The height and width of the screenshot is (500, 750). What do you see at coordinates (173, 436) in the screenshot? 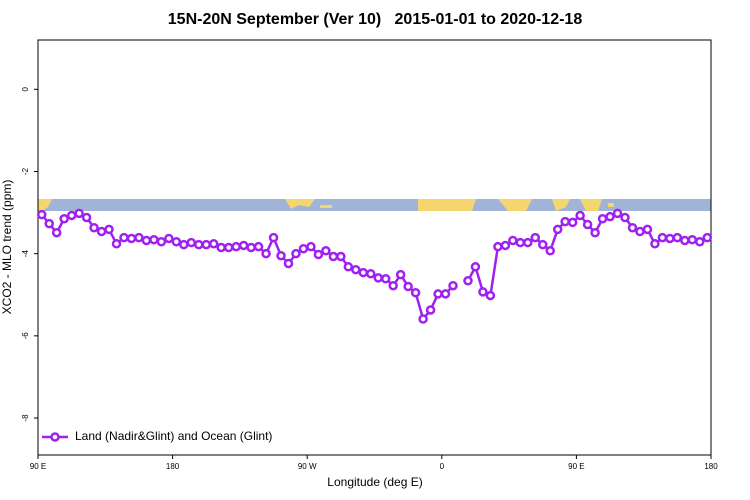
I see `legend-label: Land (Nadir&Glint) and Ocean (Glint)` at bounding box center [173, 436].